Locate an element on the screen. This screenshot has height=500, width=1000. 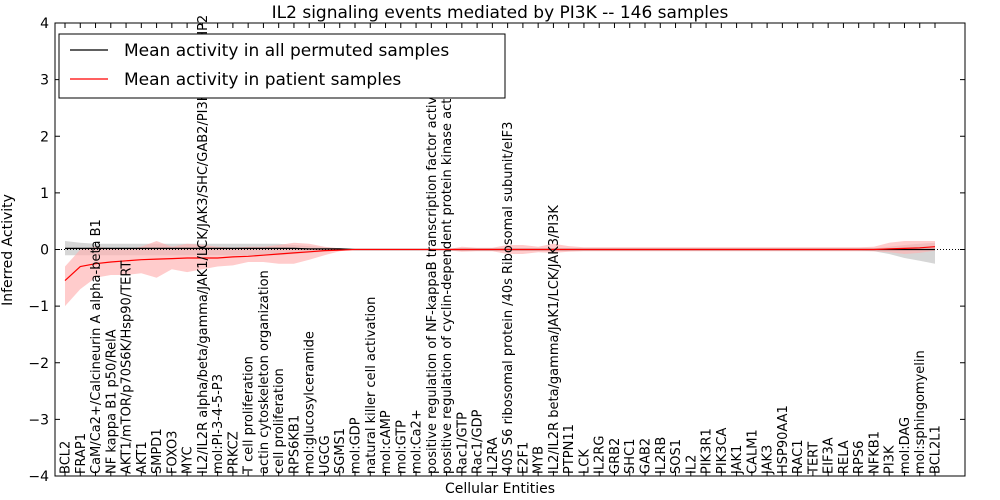
y-tick-label: 1 is located at coordinates (44, 194).